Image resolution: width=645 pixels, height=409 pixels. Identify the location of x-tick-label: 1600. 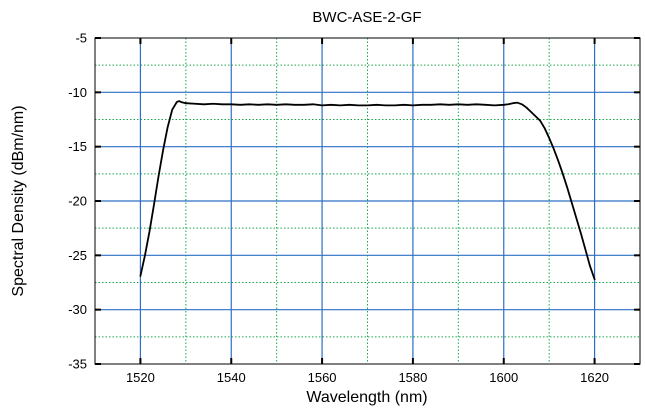
(503, 377).